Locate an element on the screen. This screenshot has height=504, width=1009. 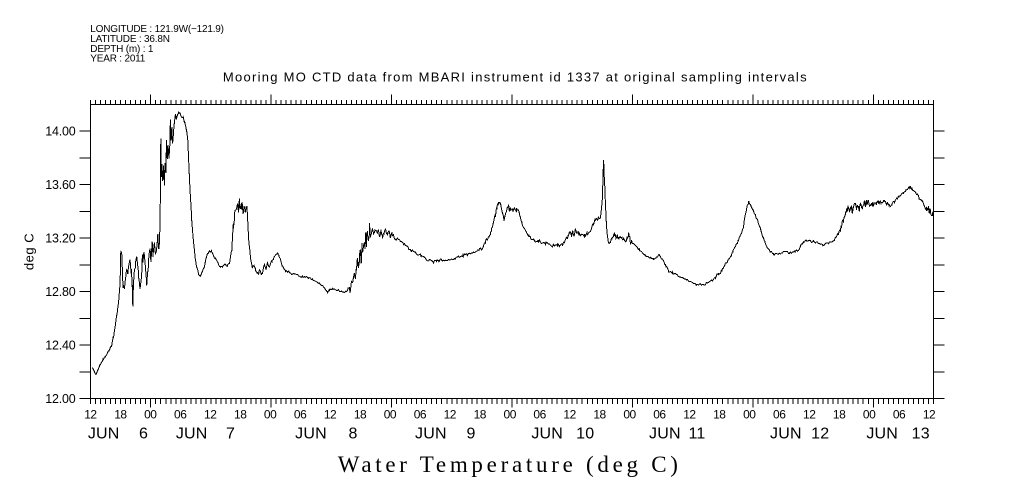
svg-text: deg C is located at coordinates (29, 251).